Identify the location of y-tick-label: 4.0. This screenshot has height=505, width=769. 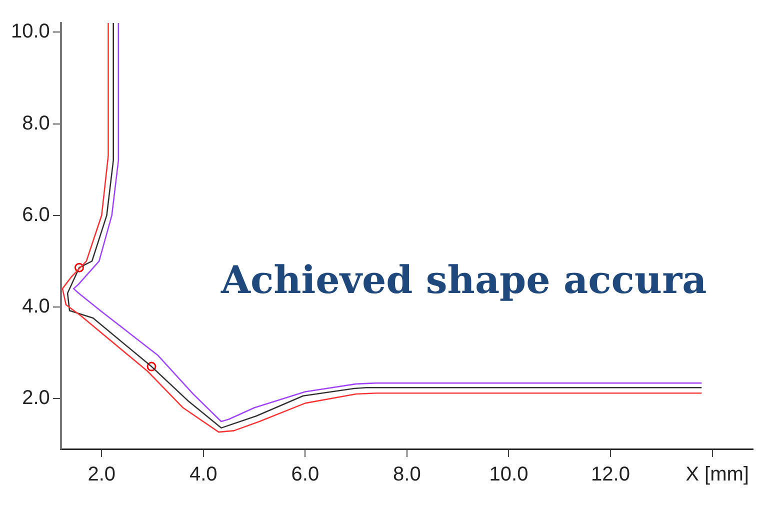
(36, 307).